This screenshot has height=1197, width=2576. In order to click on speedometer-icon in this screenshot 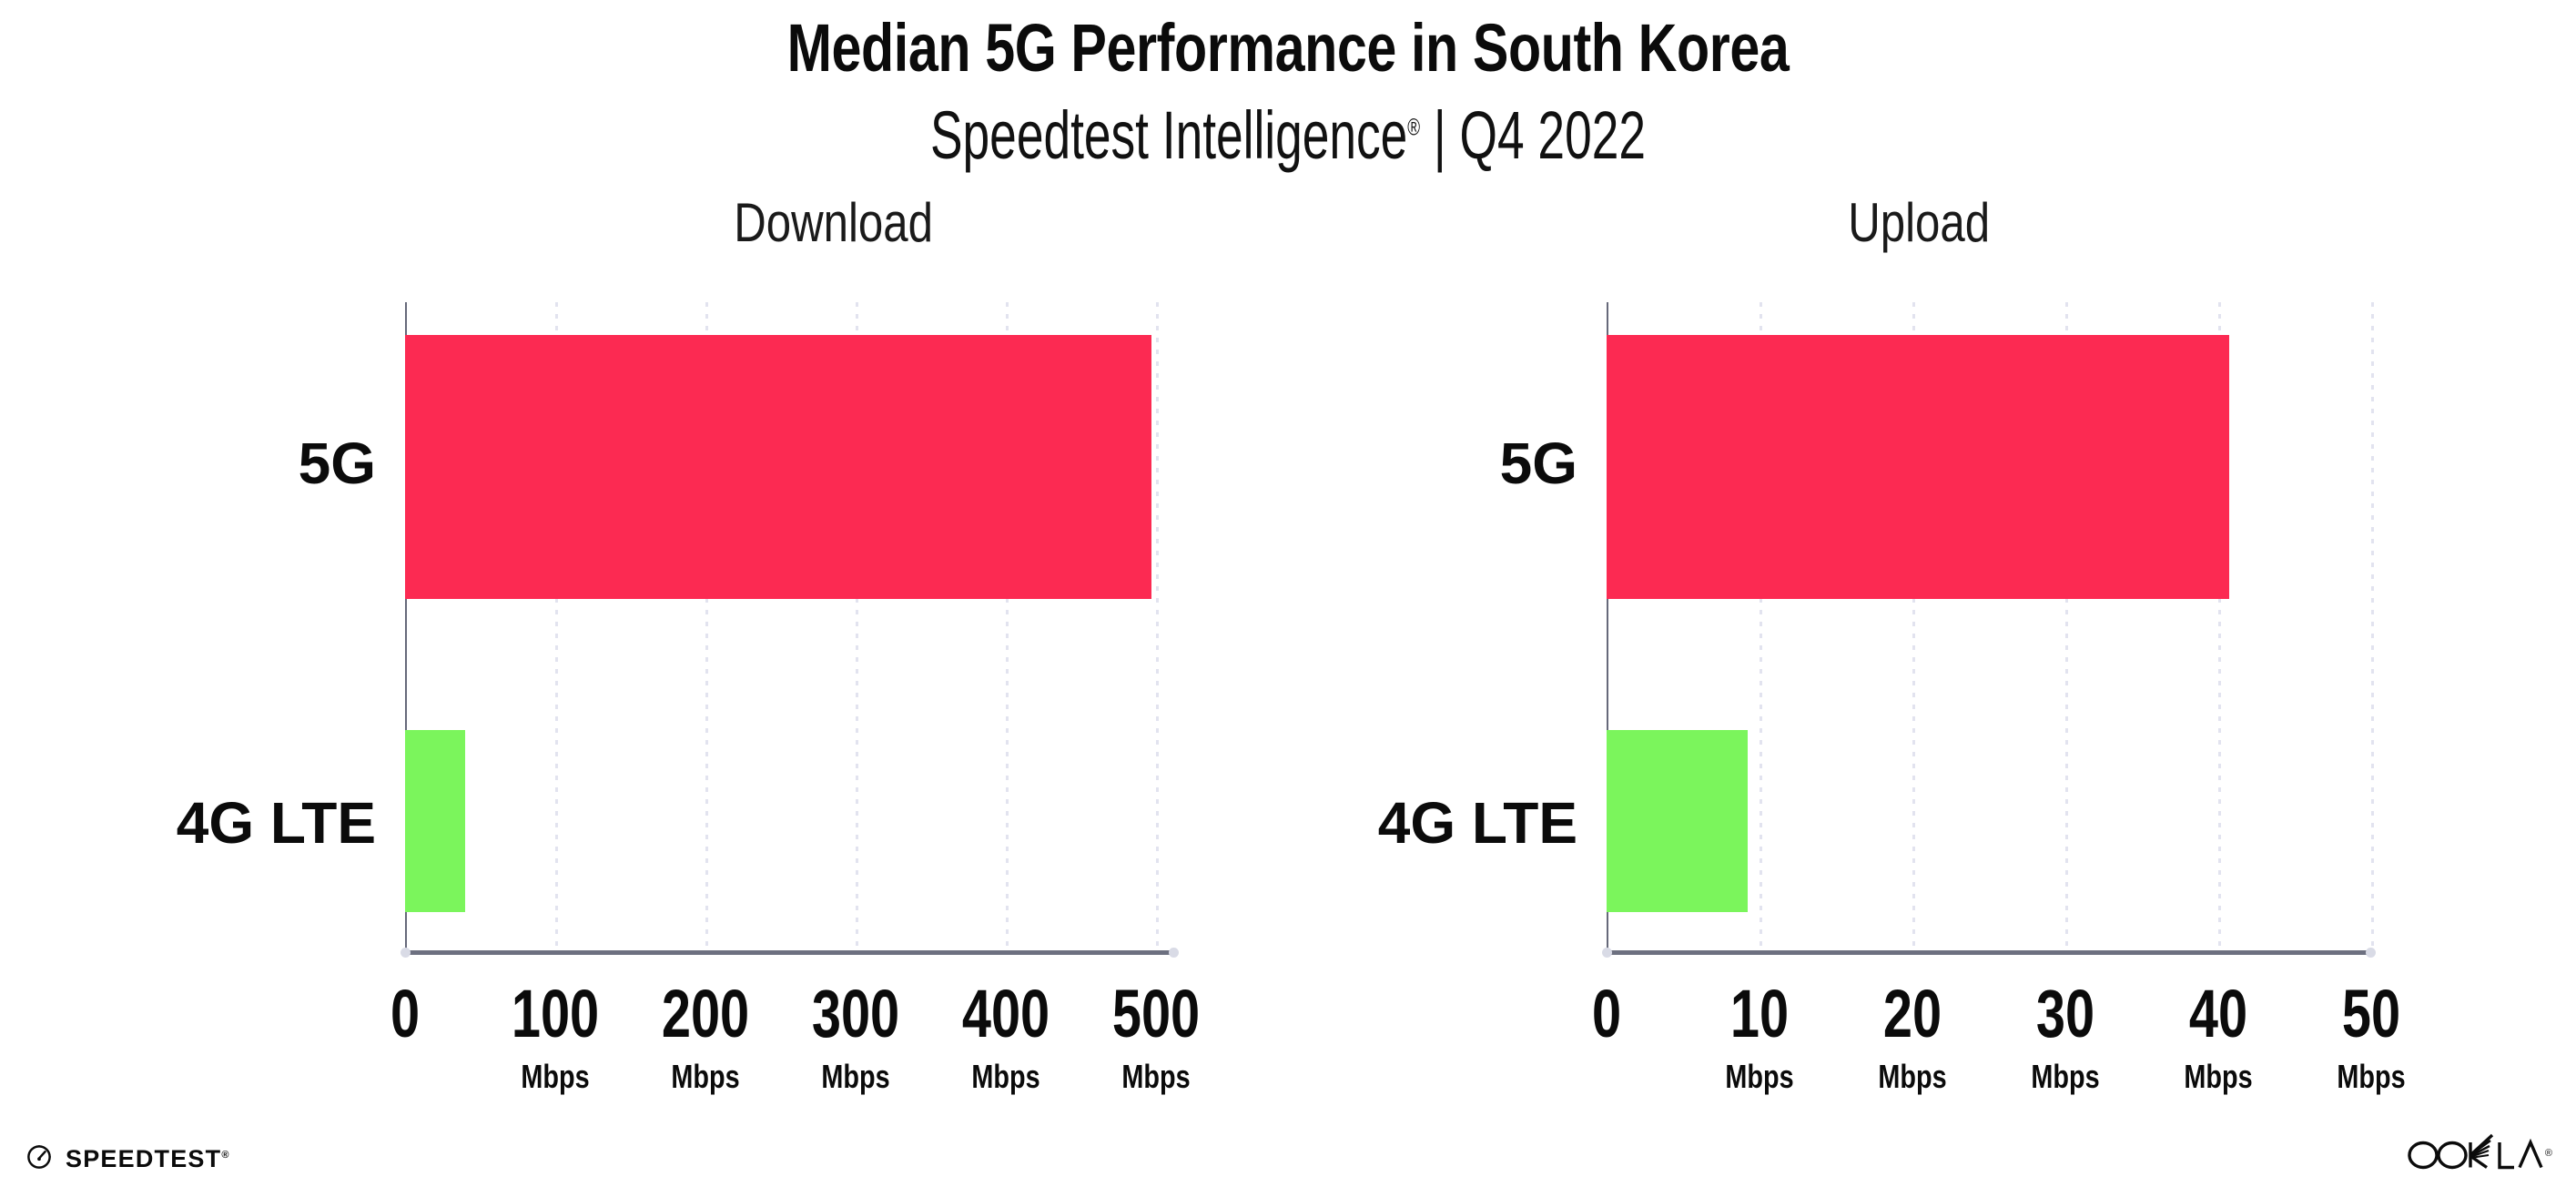, I will do `click(39, 1159)`.